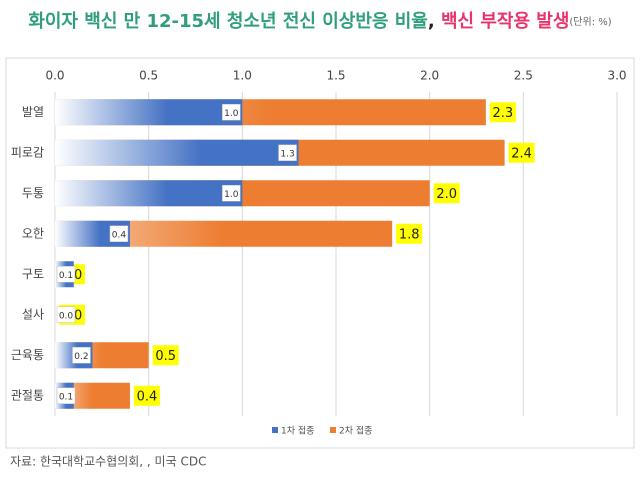 The image size is (640, 478). Describe the element at coordinates (502, 21) in the screenshot. I see `title-part: 백신 부작용 발생` at that location.